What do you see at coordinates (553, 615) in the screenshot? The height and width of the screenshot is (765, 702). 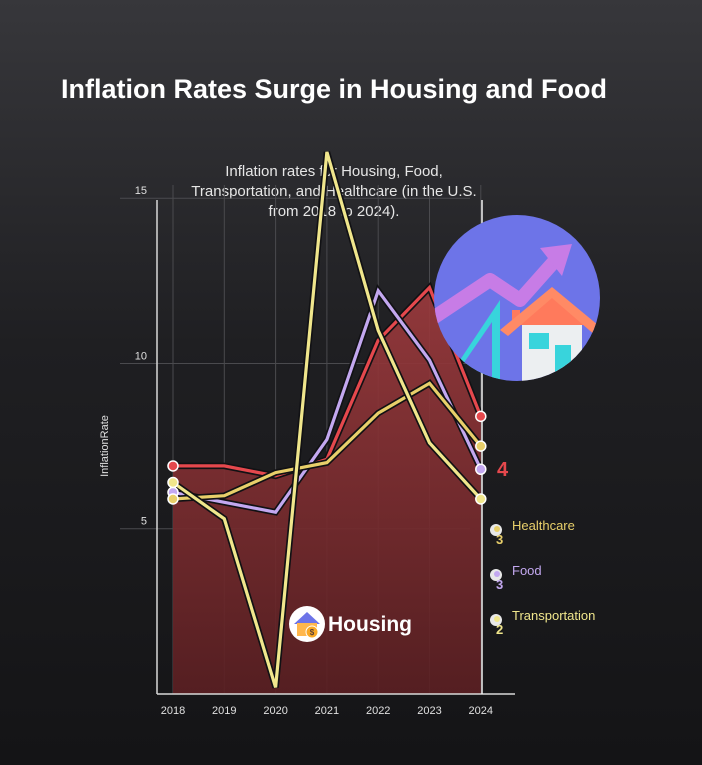 I see `legend-label-transportation: Transportation` at bounding box center [553, 615].